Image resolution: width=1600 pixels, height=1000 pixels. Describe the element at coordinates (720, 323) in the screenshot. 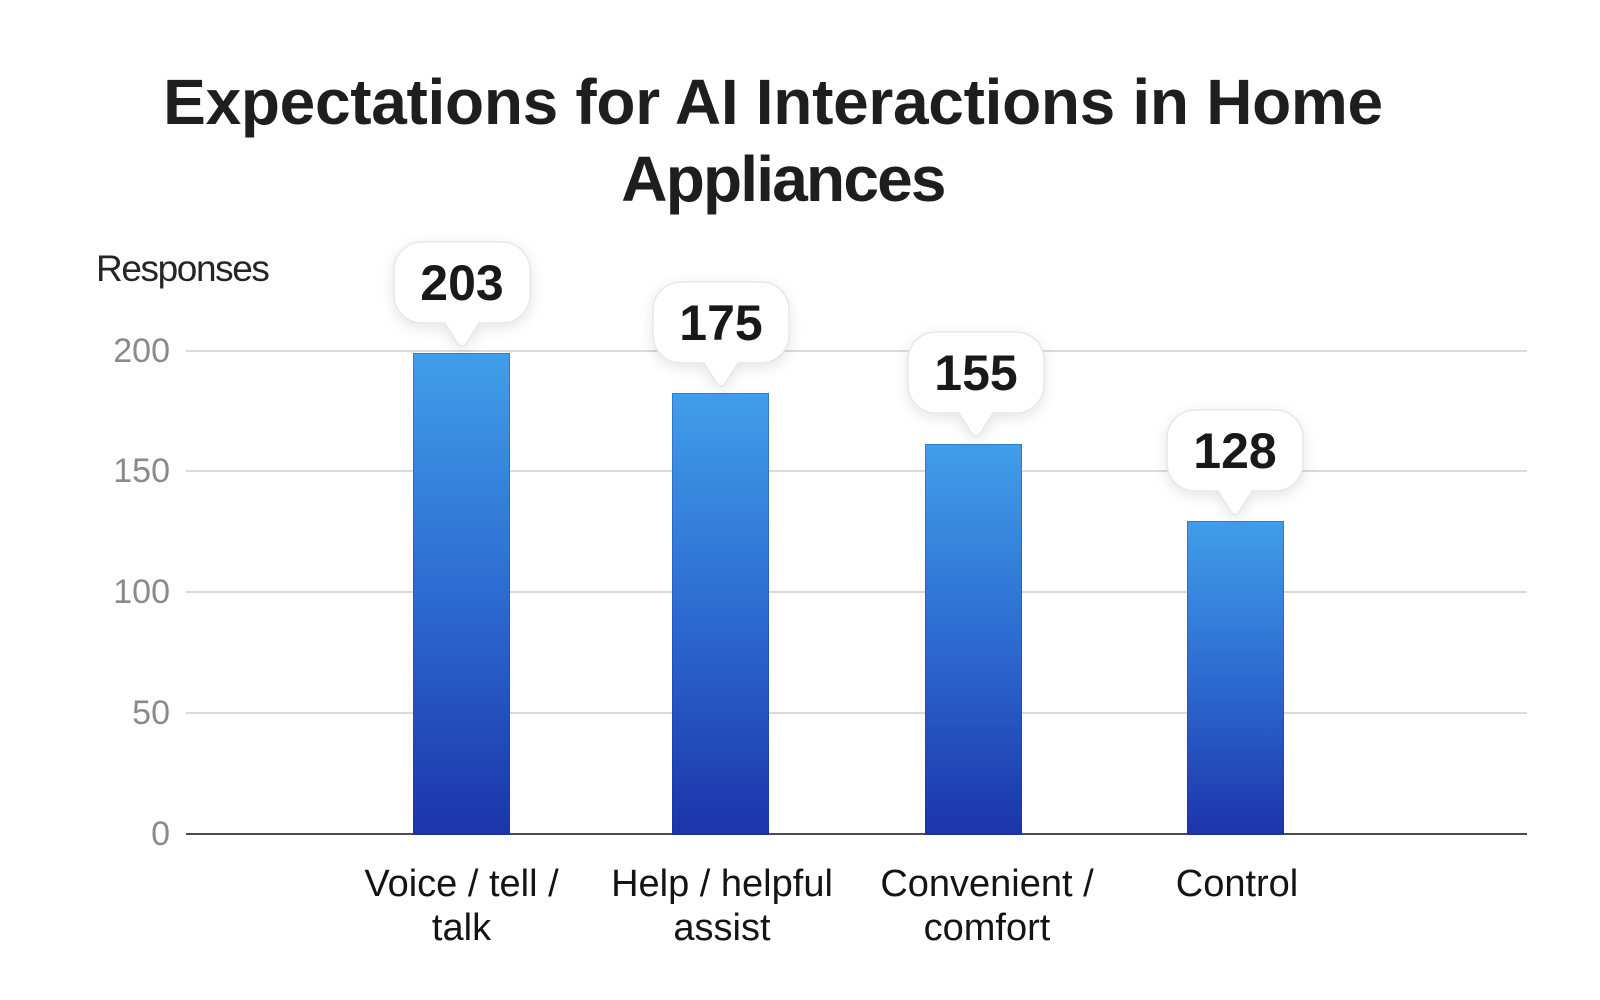

I see `svg-text: 175` at that location.